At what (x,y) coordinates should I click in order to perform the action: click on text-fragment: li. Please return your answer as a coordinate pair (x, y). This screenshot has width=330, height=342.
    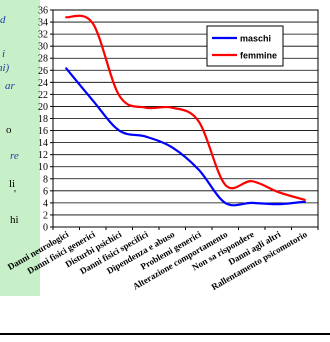
    Looking at the image, I should click on (12, 184).